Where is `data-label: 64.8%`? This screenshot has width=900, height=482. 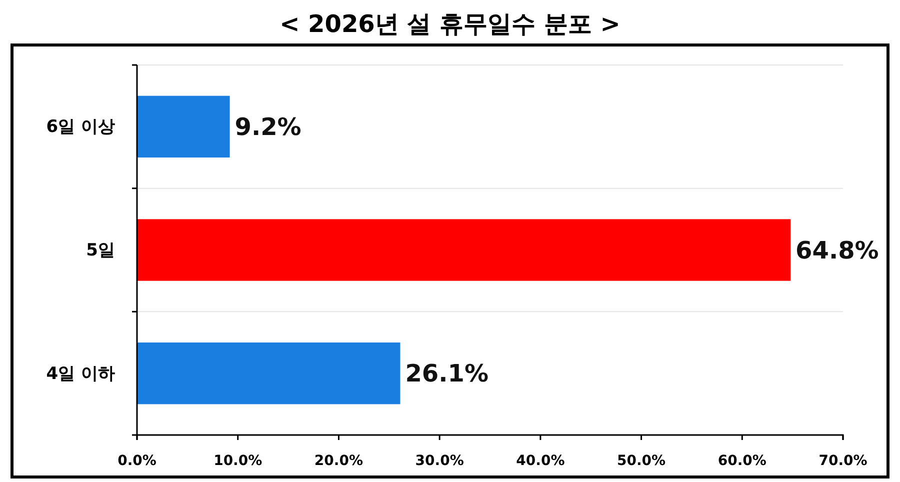 data-label: 64.8% is located at coordinates (837, 250).